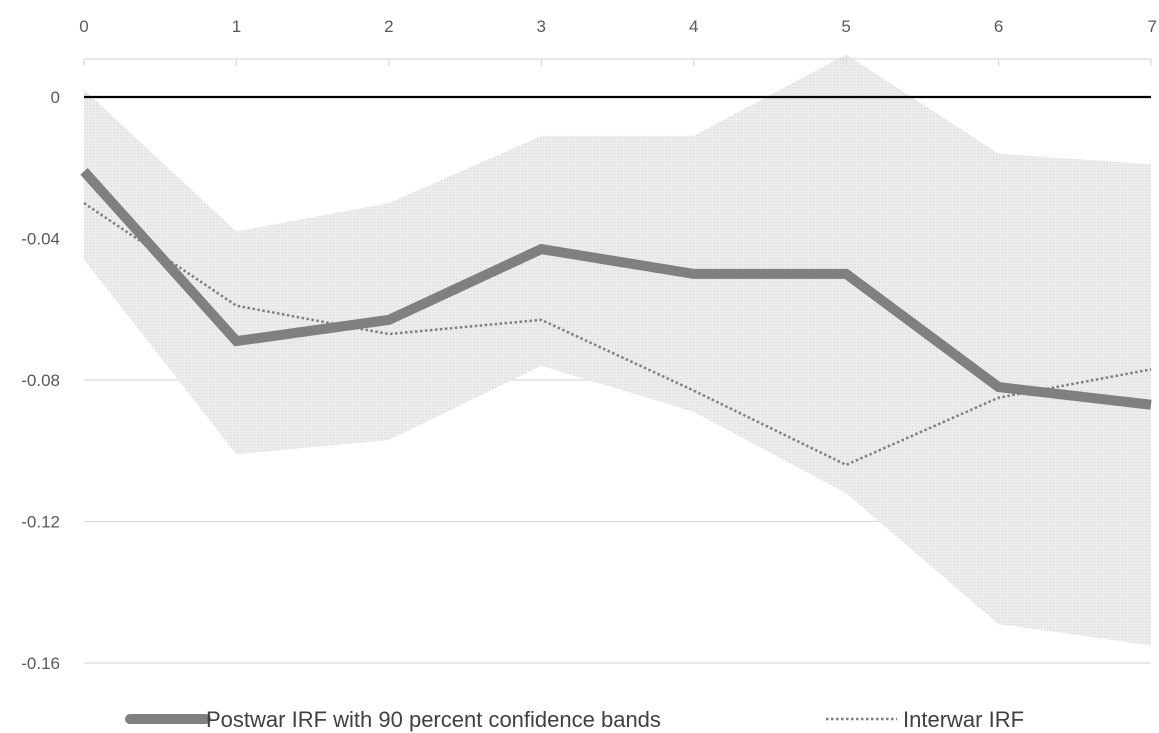 The height and width of the screenshot is (733, 1159). What do you see at coordinates (388, 26) in the screenshot?
I see `x-tick-label-2: 2` at bounding box center [388, 26].